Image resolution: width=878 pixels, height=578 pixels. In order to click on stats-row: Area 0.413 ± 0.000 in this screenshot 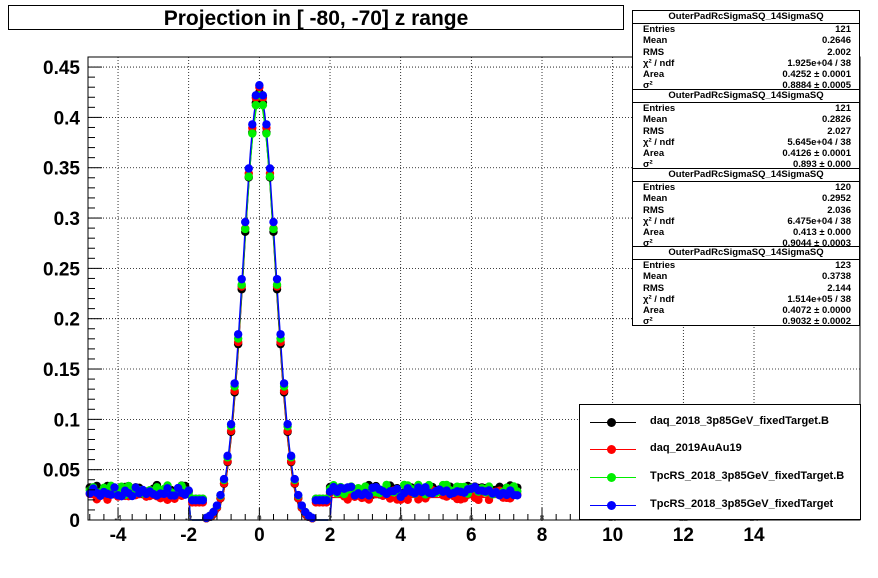, I will do `click(746, 232)`.